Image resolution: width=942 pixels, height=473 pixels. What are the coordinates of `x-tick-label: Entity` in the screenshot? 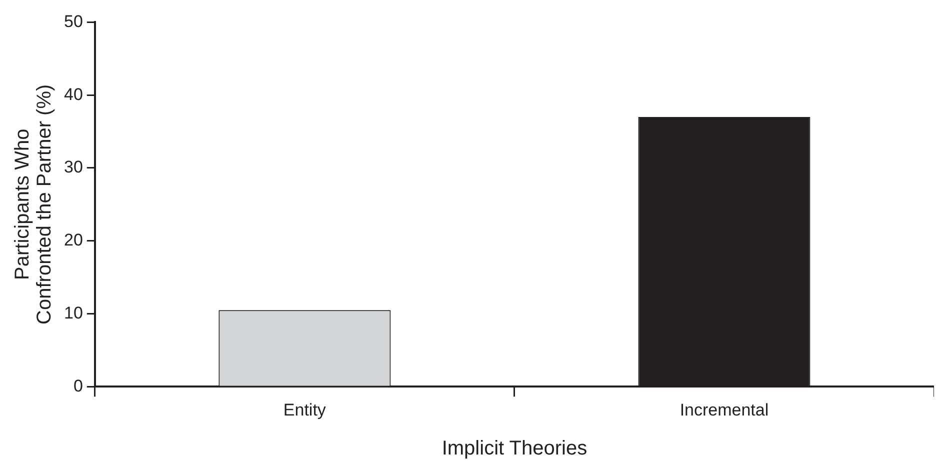 It's located at (304, 410).